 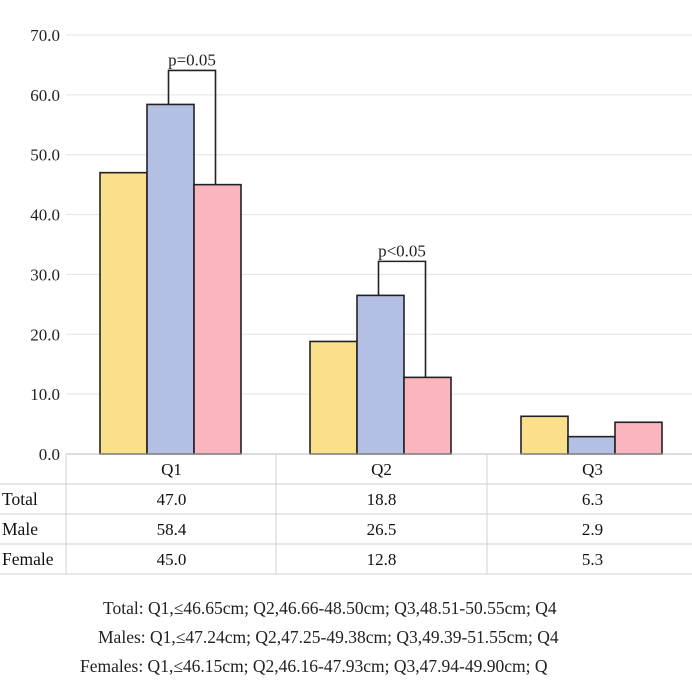 What do you see at coordinates (45, 95) in the screenshot?
I see `y-tick-label: 60.0` at bounding box center [45, 95].